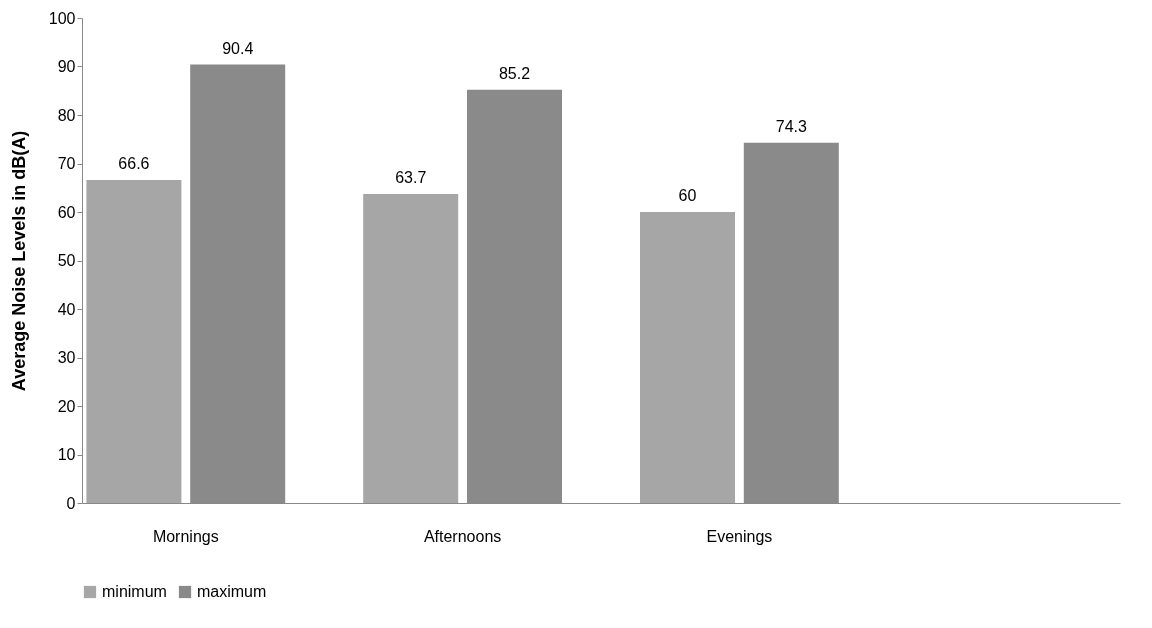  What do you see at coordinates (462, 536) in the screenshot?
I see `x-tick-label: Afternoons` at bounding box center [462, 536].